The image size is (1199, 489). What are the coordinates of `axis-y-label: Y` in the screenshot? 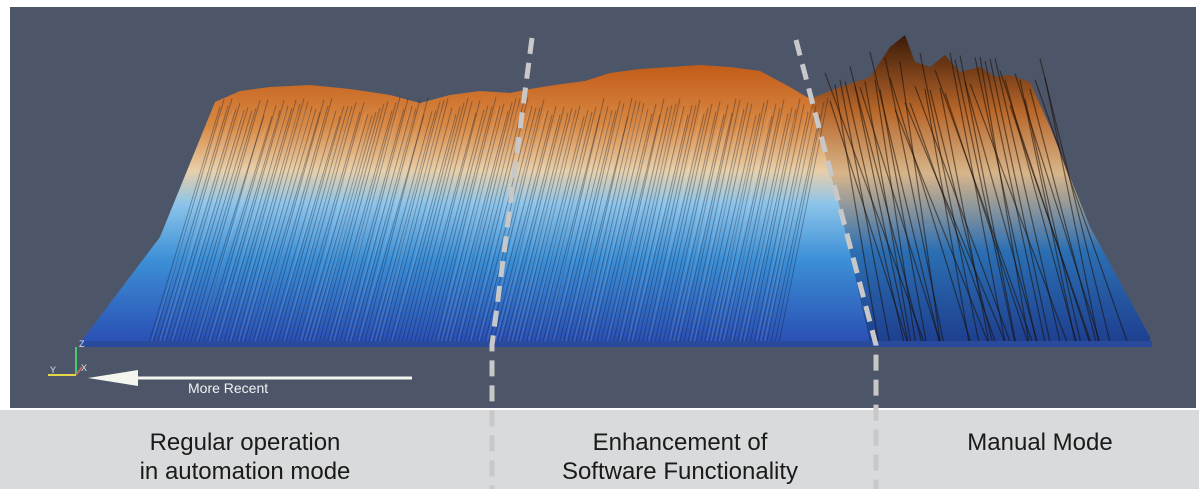 It's located at (53, 370).